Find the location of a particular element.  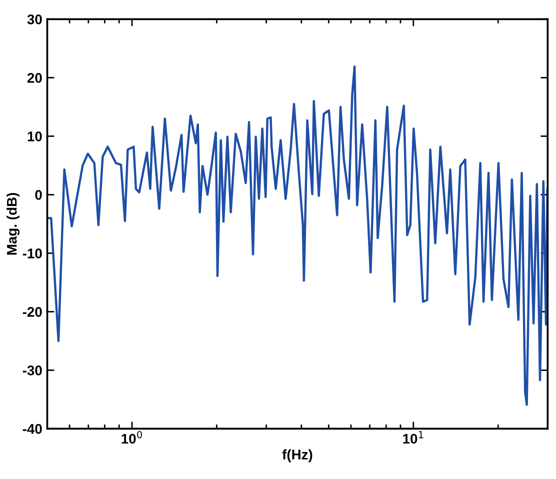

y-tick-label: 10 is located at coordinates (35, 137).